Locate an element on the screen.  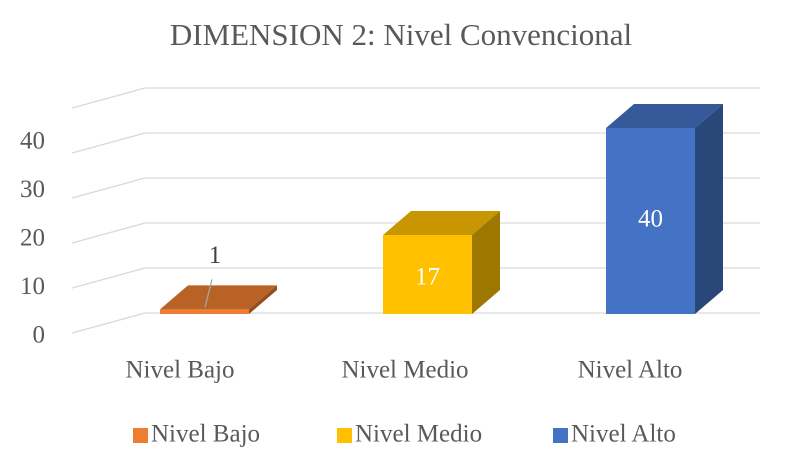
y-tick-label: 10 is located at coordinates (32, 286).